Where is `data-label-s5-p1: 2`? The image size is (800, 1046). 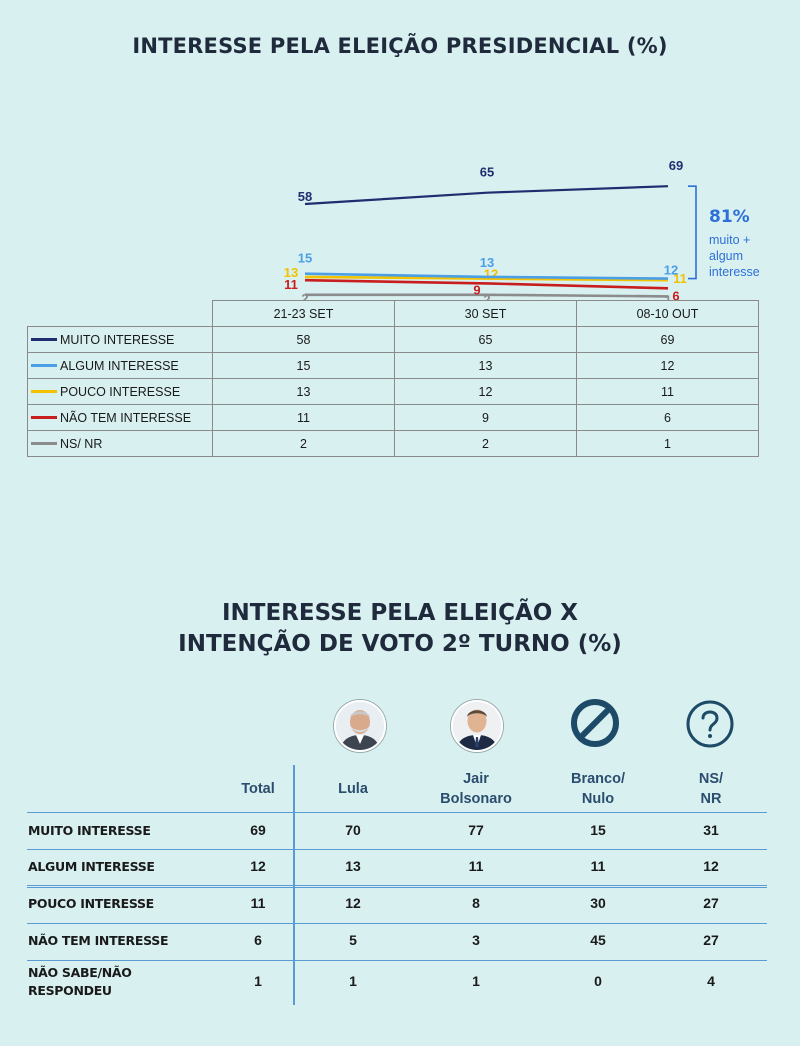 data-label-s5-p1: 2 is located at coordinates (304, 295).